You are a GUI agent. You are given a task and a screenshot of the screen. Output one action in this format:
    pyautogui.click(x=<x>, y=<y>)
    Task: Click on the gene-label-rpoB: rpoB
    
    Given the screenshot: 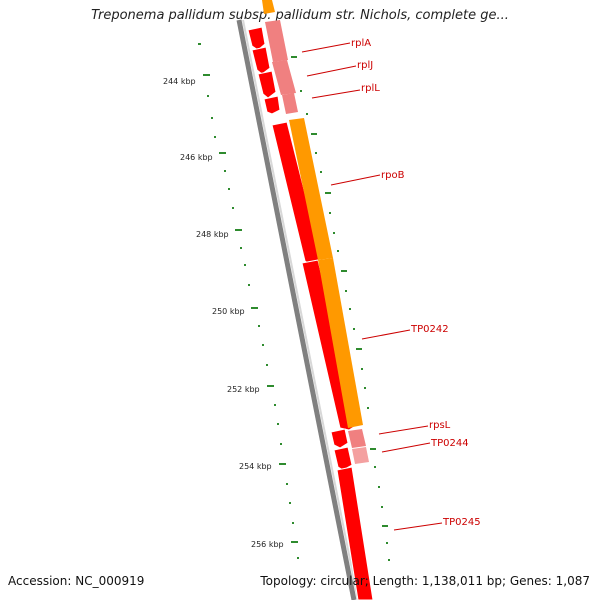 What is the action you would take?
    pyautogui.click(x=393, y=175)
    